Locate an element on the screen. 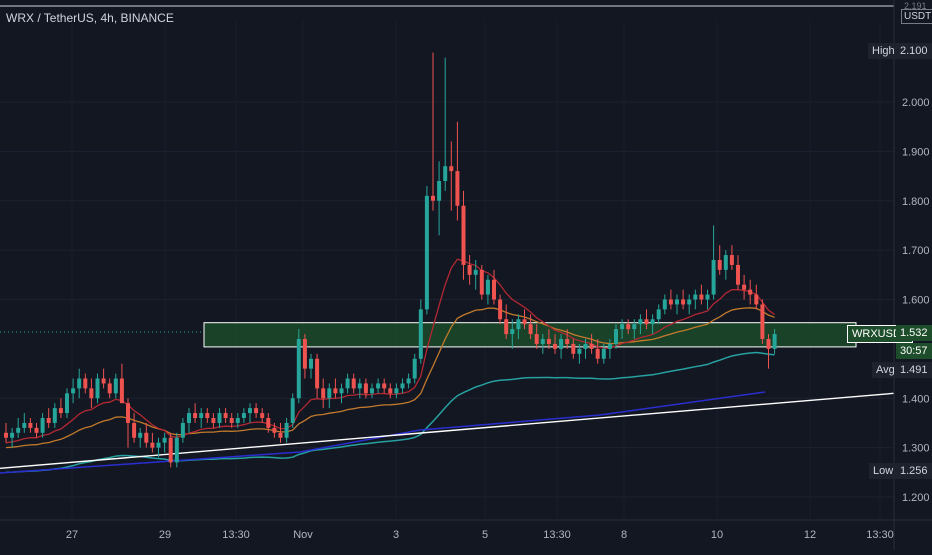 The image size is (932, 555). x-tick-label: 27 is located at coordinates (72, 535).